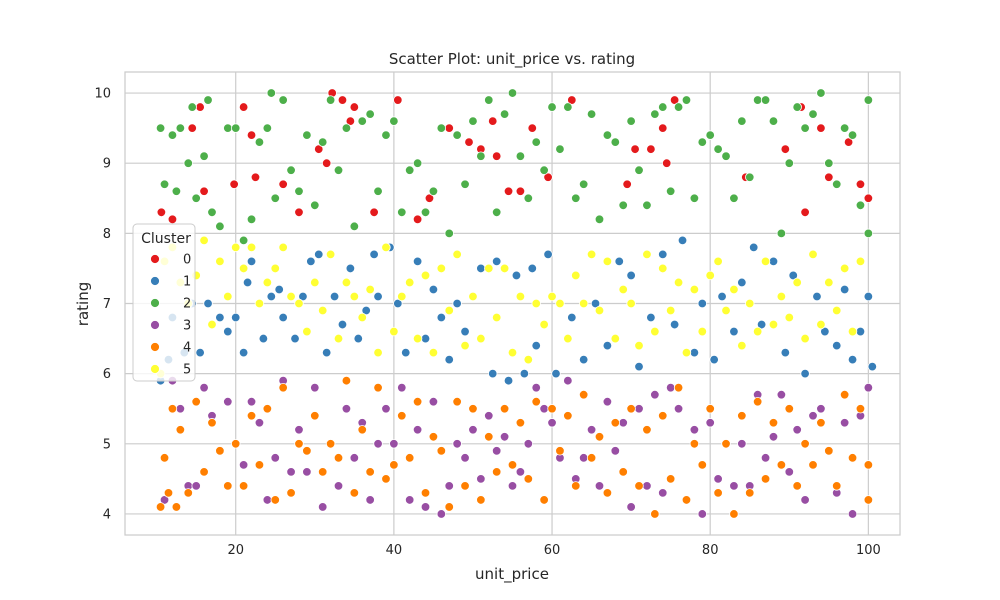  What do you see at coordinates (164, 302) in the screenshot?
I see `legend-box` at bounding box center [164, 302].